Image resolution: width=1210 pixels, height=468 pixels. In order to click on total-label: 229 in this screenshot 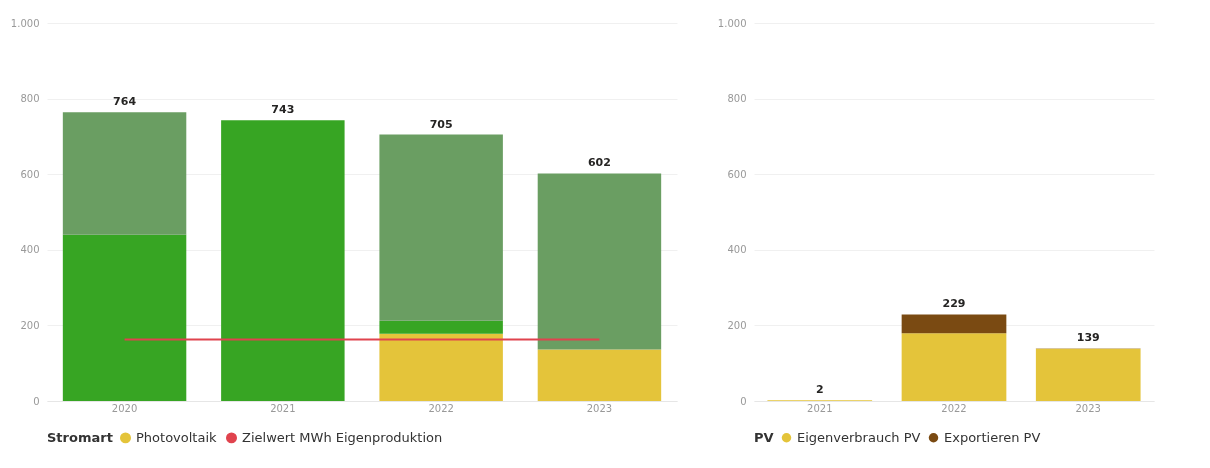, I will do `click(954, 304)`.